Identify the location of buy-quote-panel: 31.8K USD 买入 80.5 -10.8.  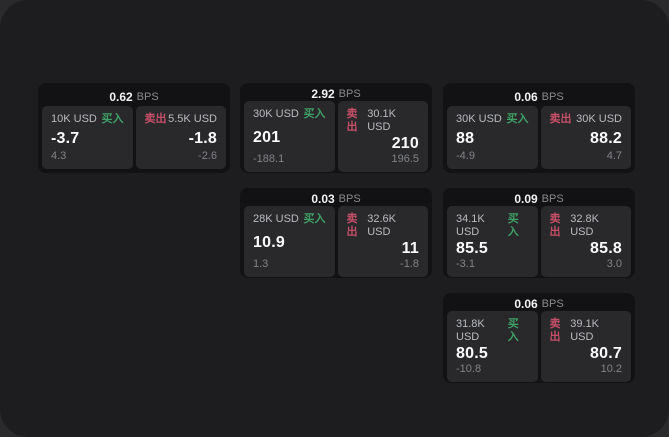
(492, 346).